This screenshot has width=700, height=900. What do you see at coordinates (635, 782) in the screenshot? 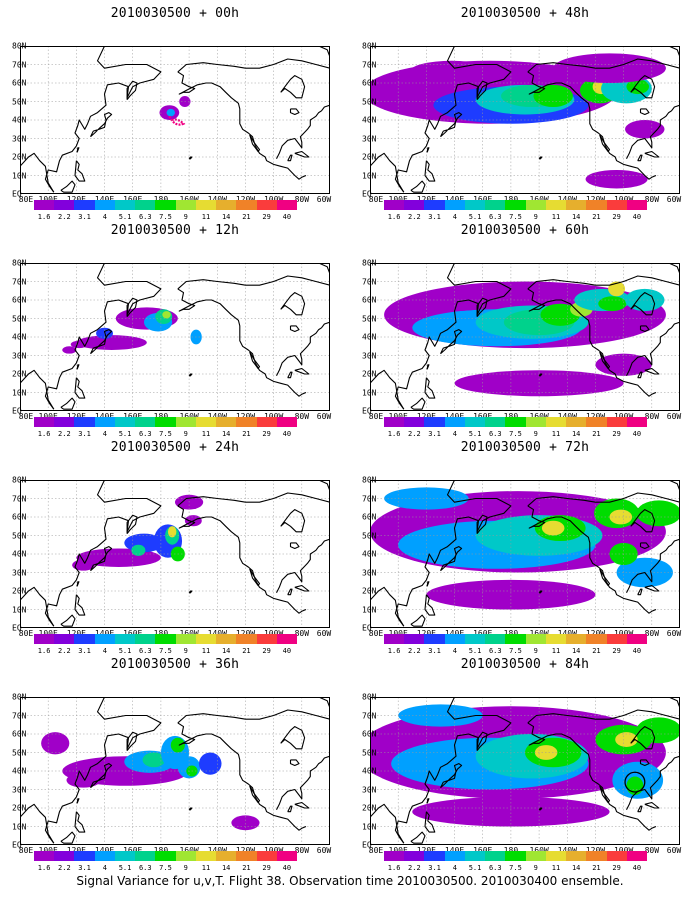
I see `highlight-circle` at bounding box center [635, 782].